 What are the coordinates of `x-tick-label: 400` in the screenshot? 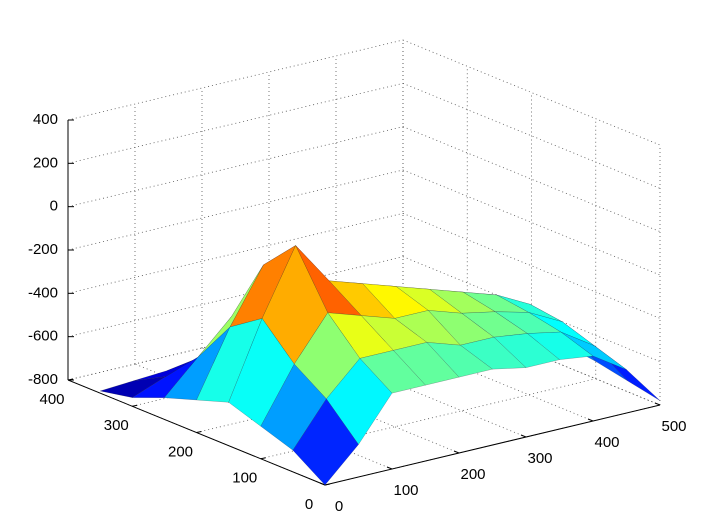 It's located at (606, 442).